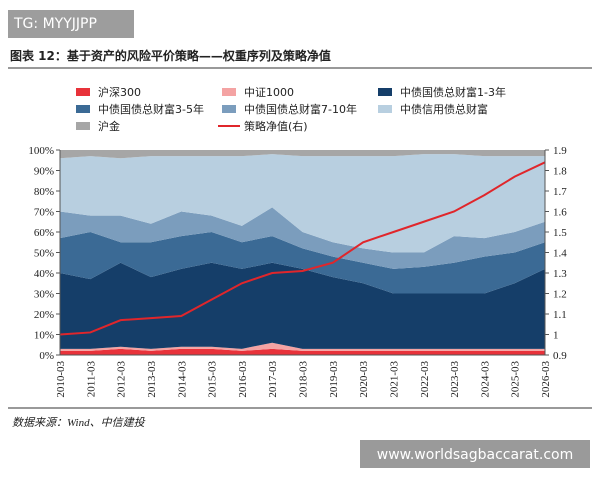  I want to click on y2-tick-label: 1.9, so click(560, 151).